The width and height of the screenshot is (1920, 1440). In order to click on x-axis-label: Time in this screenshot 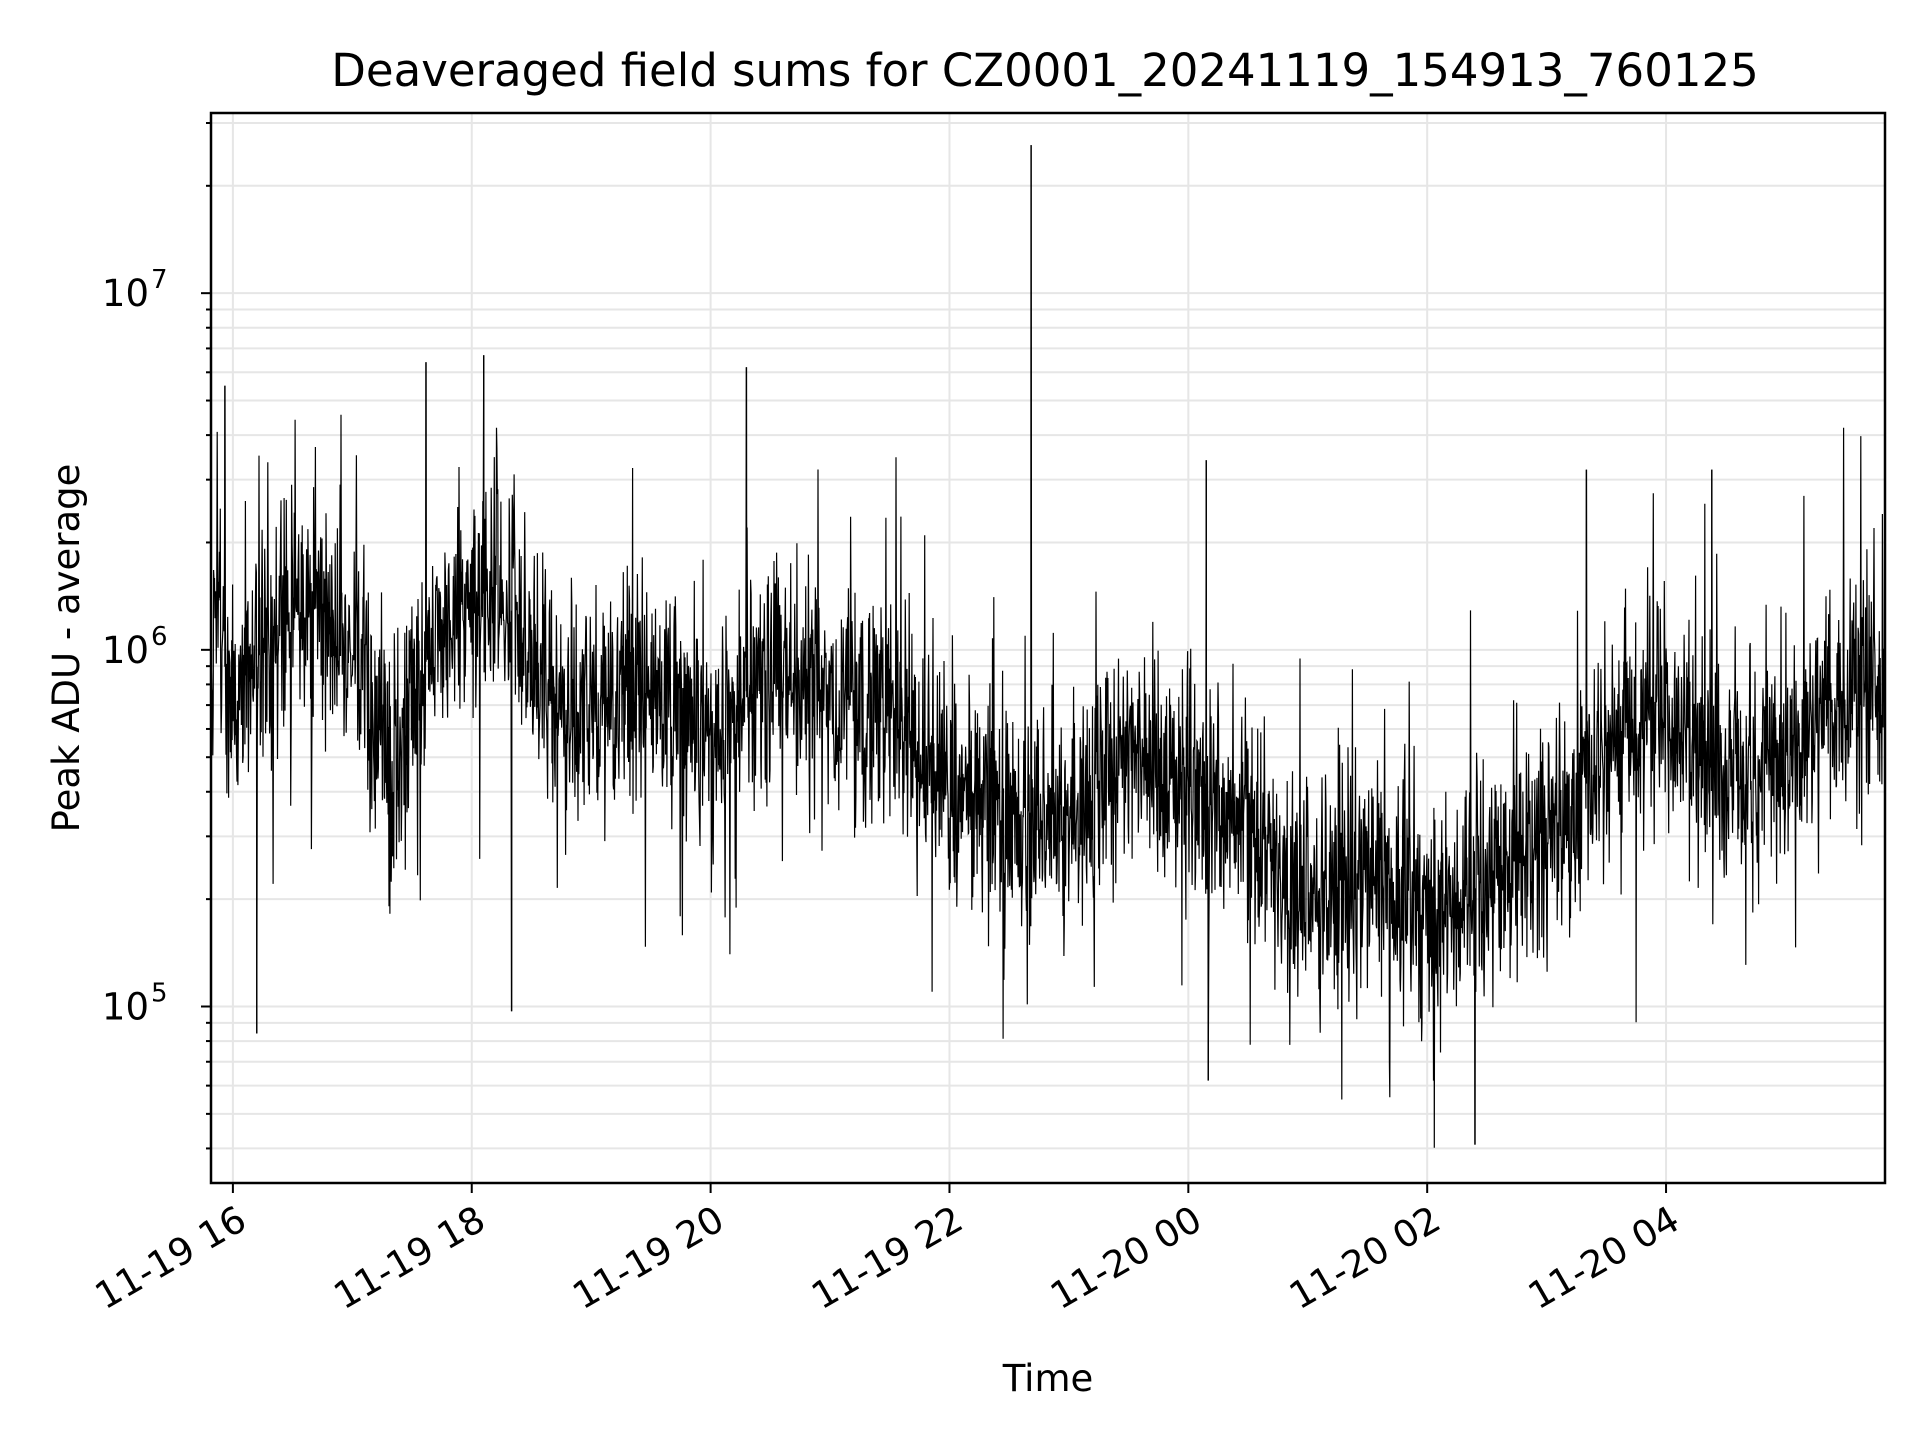, I will do `click(1048, 1378)`.